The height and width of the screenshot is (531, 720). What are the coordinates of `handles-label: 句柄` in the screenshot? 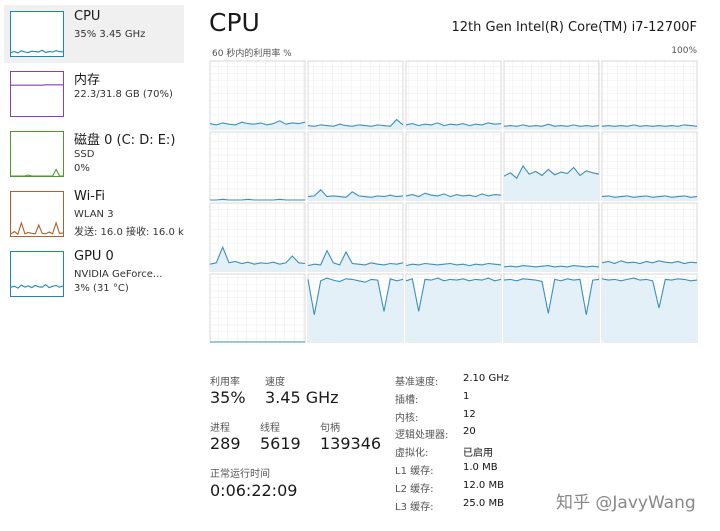 It's located at (330, 428).